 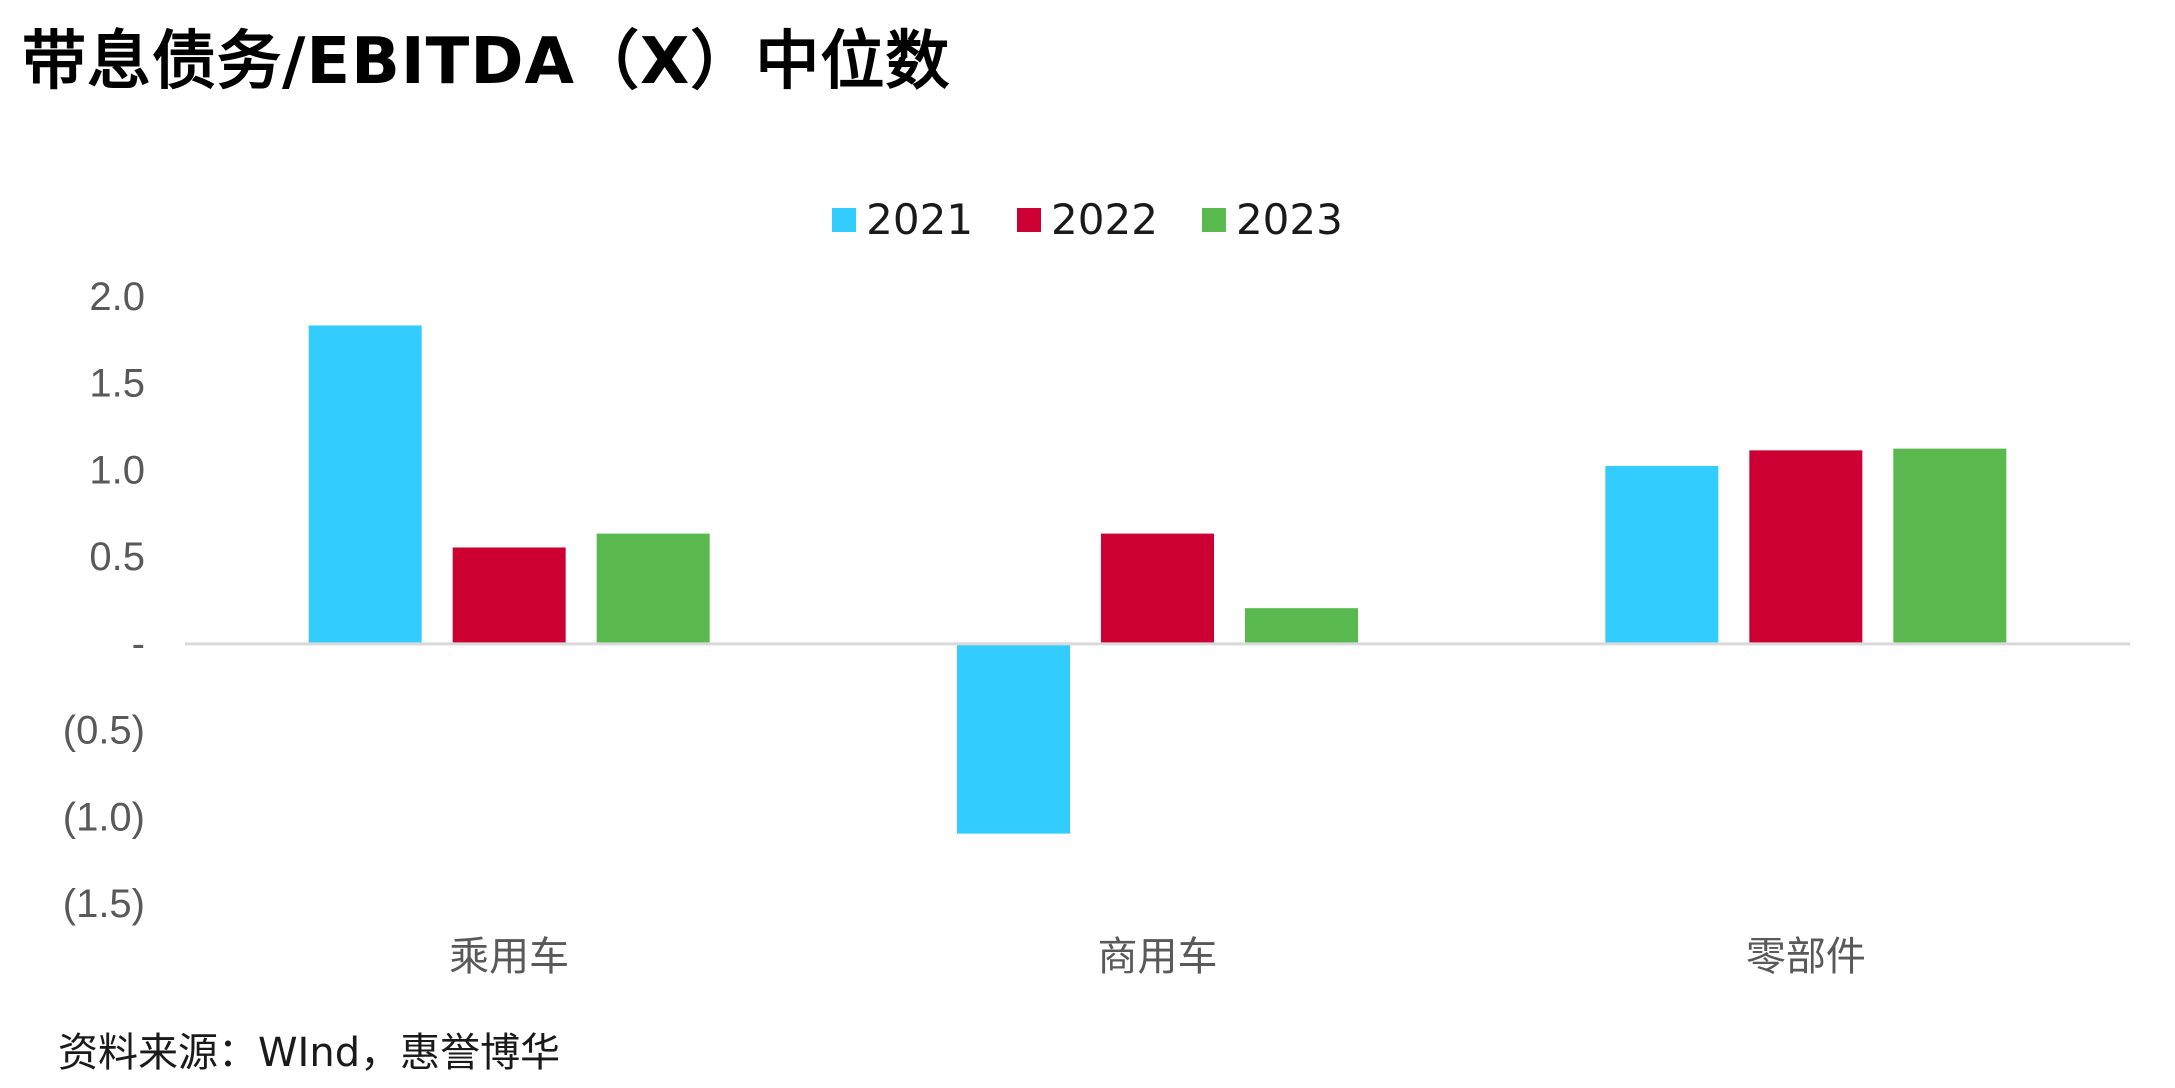 I want to click on legend-item-2023: 2023, so click(x=1272, y=220).